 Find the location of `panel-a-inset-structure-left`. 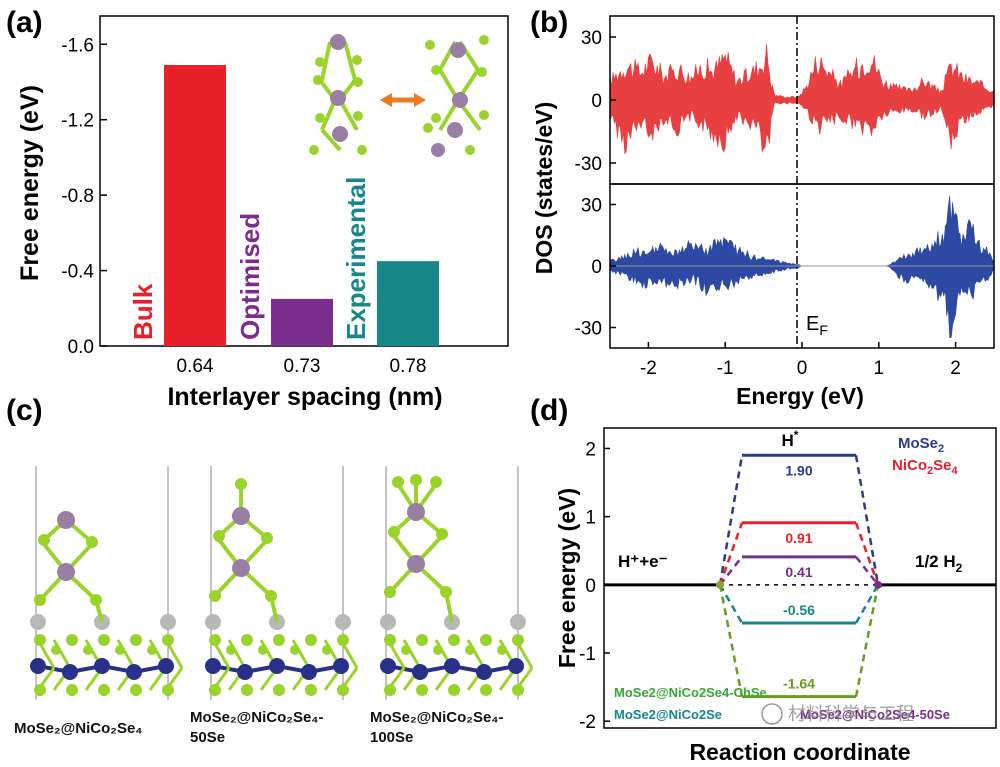

panel-a-inset-structure-left is located at coordinates (338, 94).